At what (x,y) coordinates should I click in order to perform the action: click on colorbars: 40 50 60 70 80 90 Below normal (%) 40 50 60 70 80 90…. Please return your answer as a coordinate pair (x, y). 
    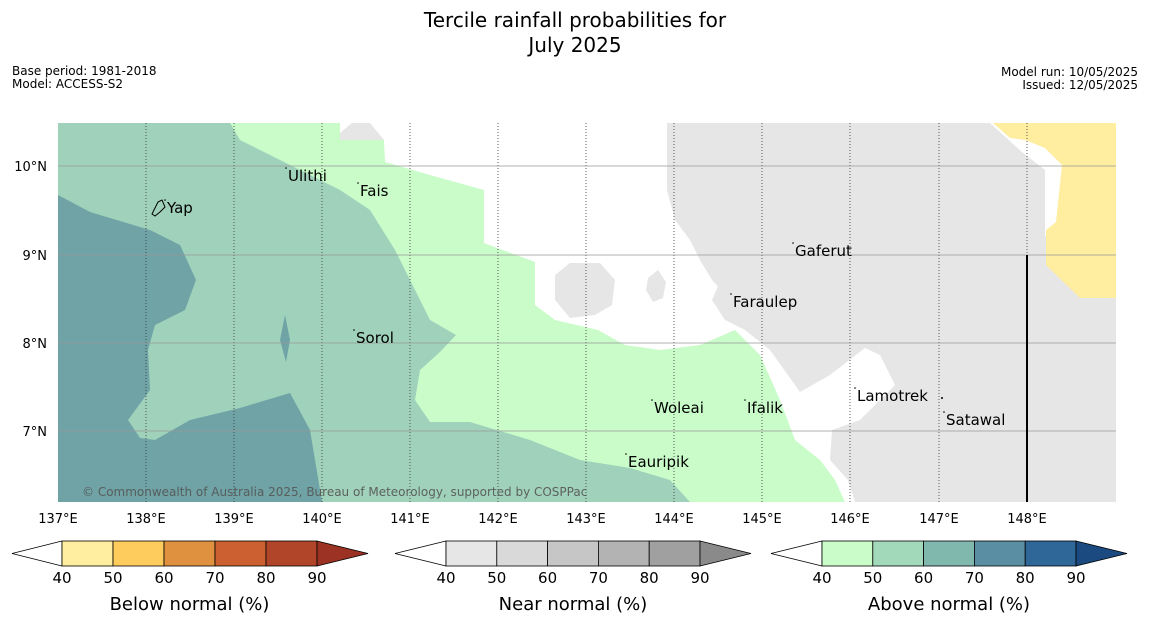
    Looking at the image, I should click on (569, 577).